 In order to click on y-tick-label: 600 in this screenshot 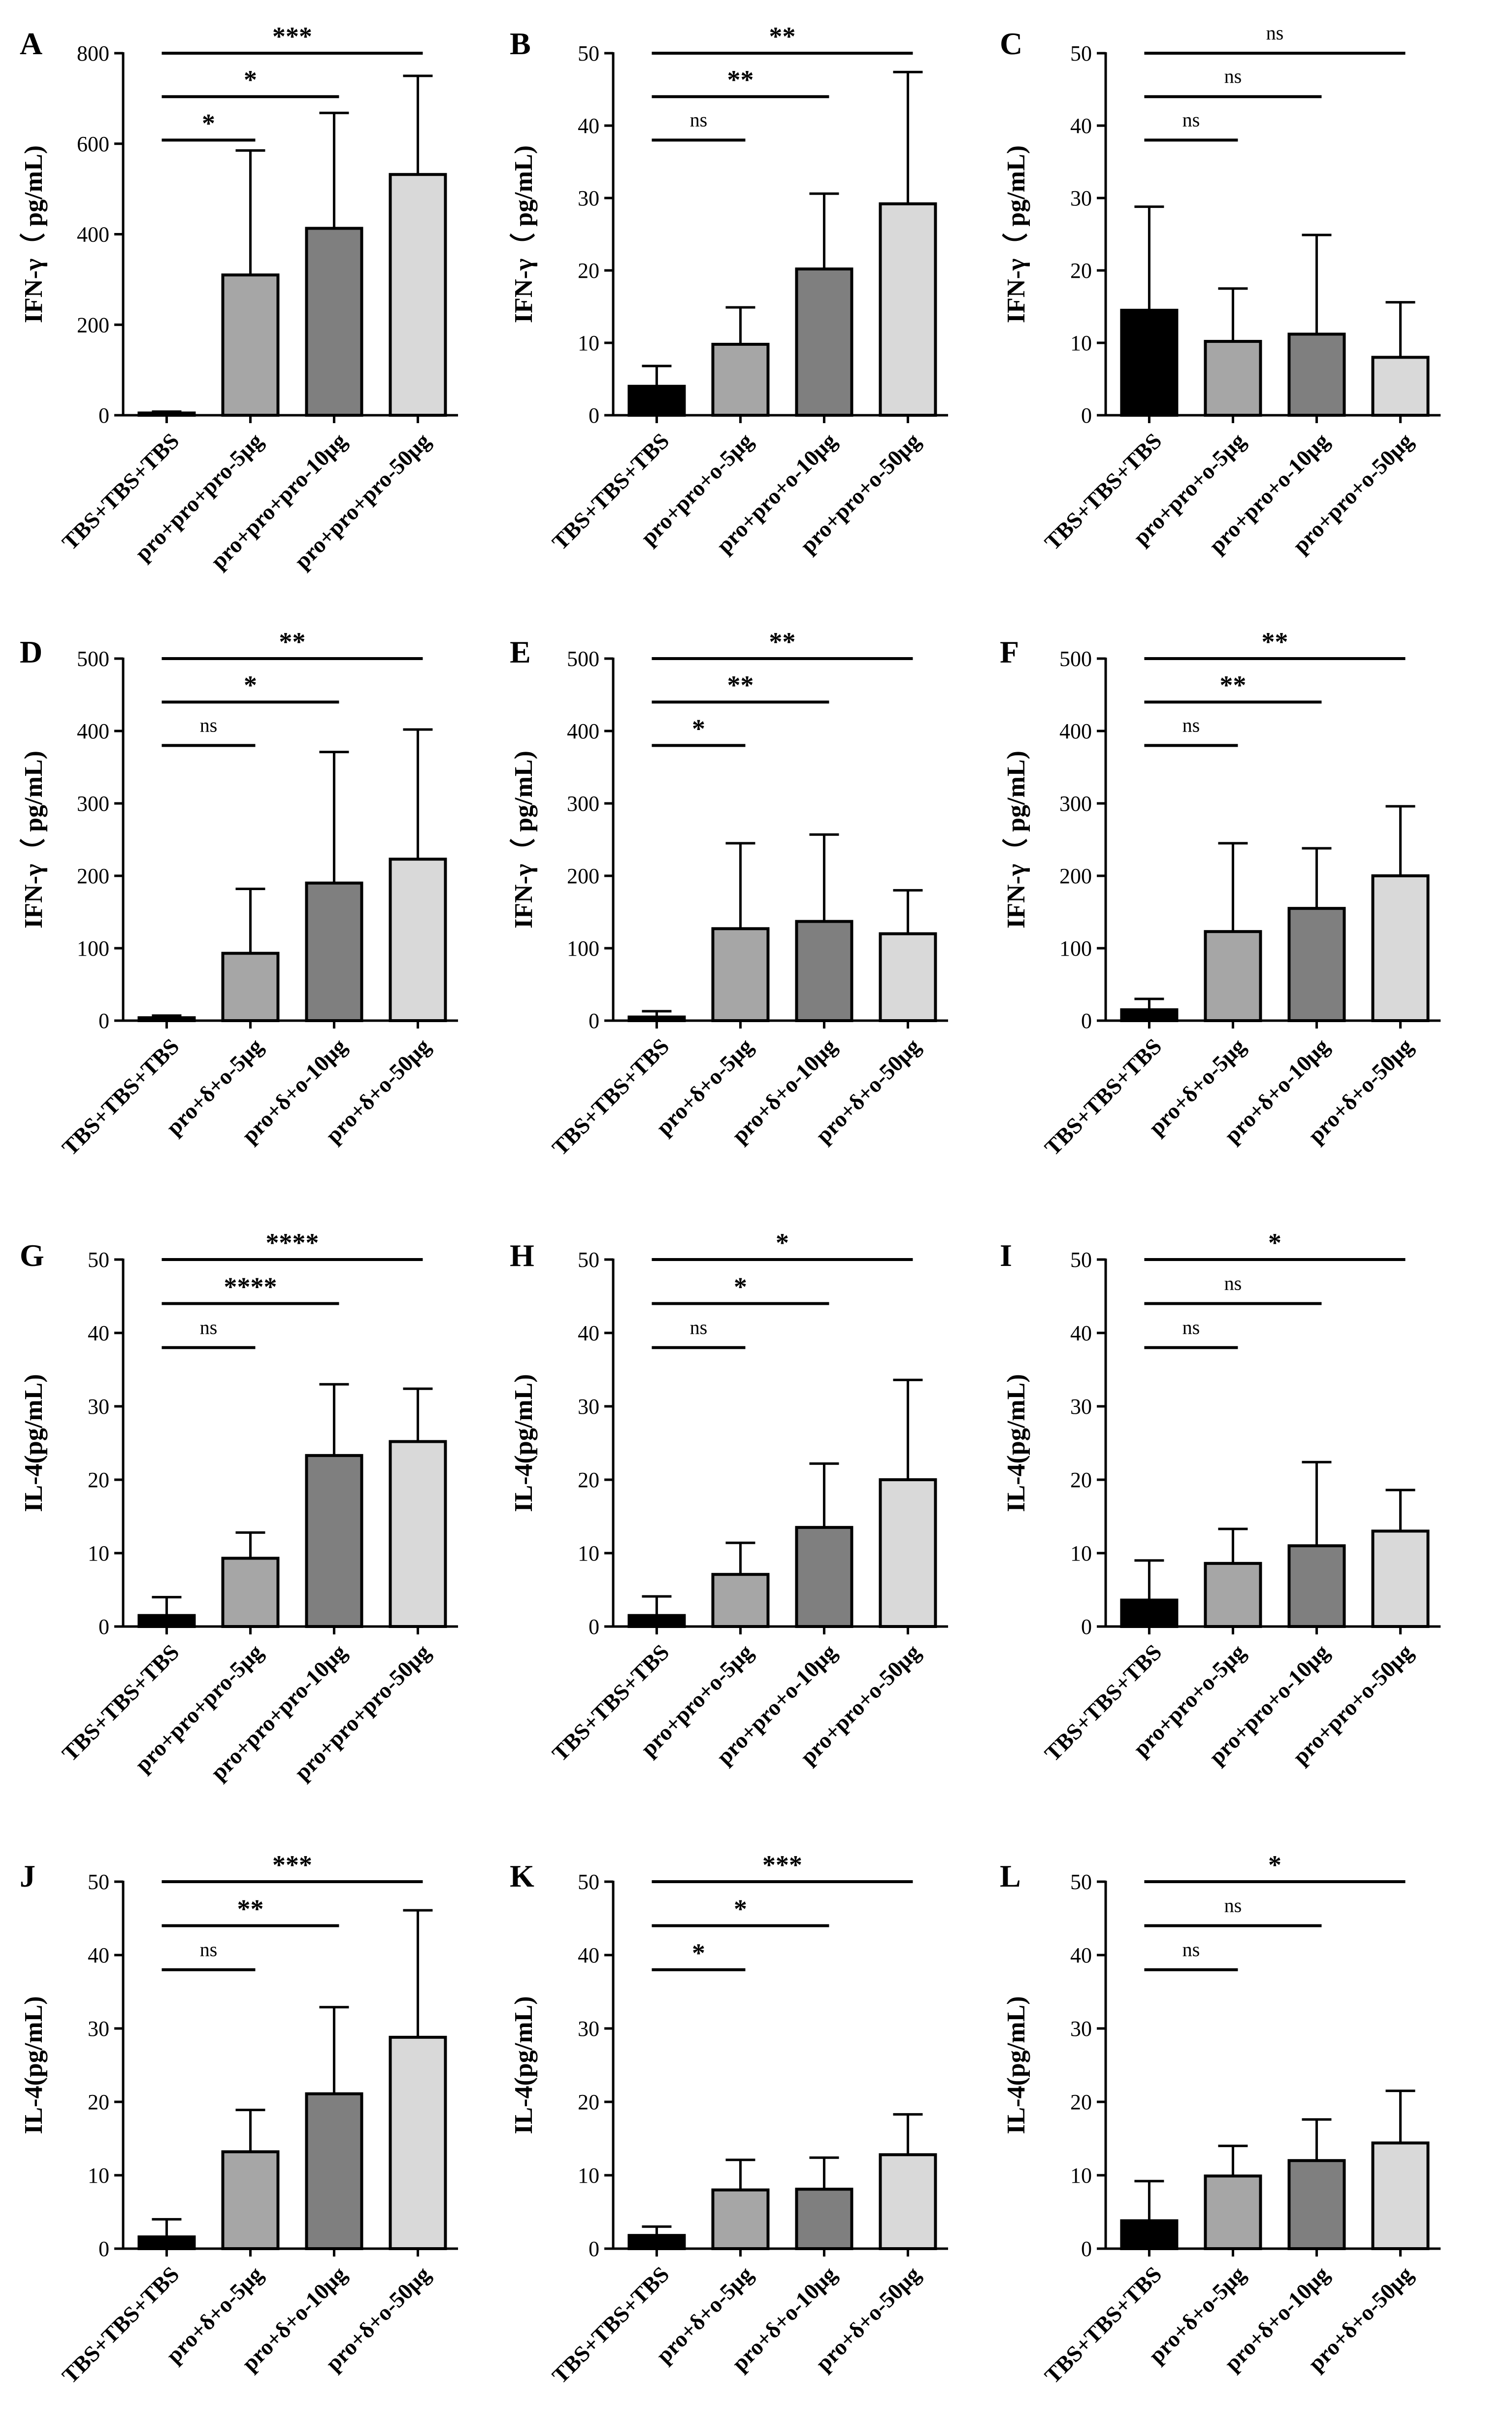, I will do `click(93, 144)`.